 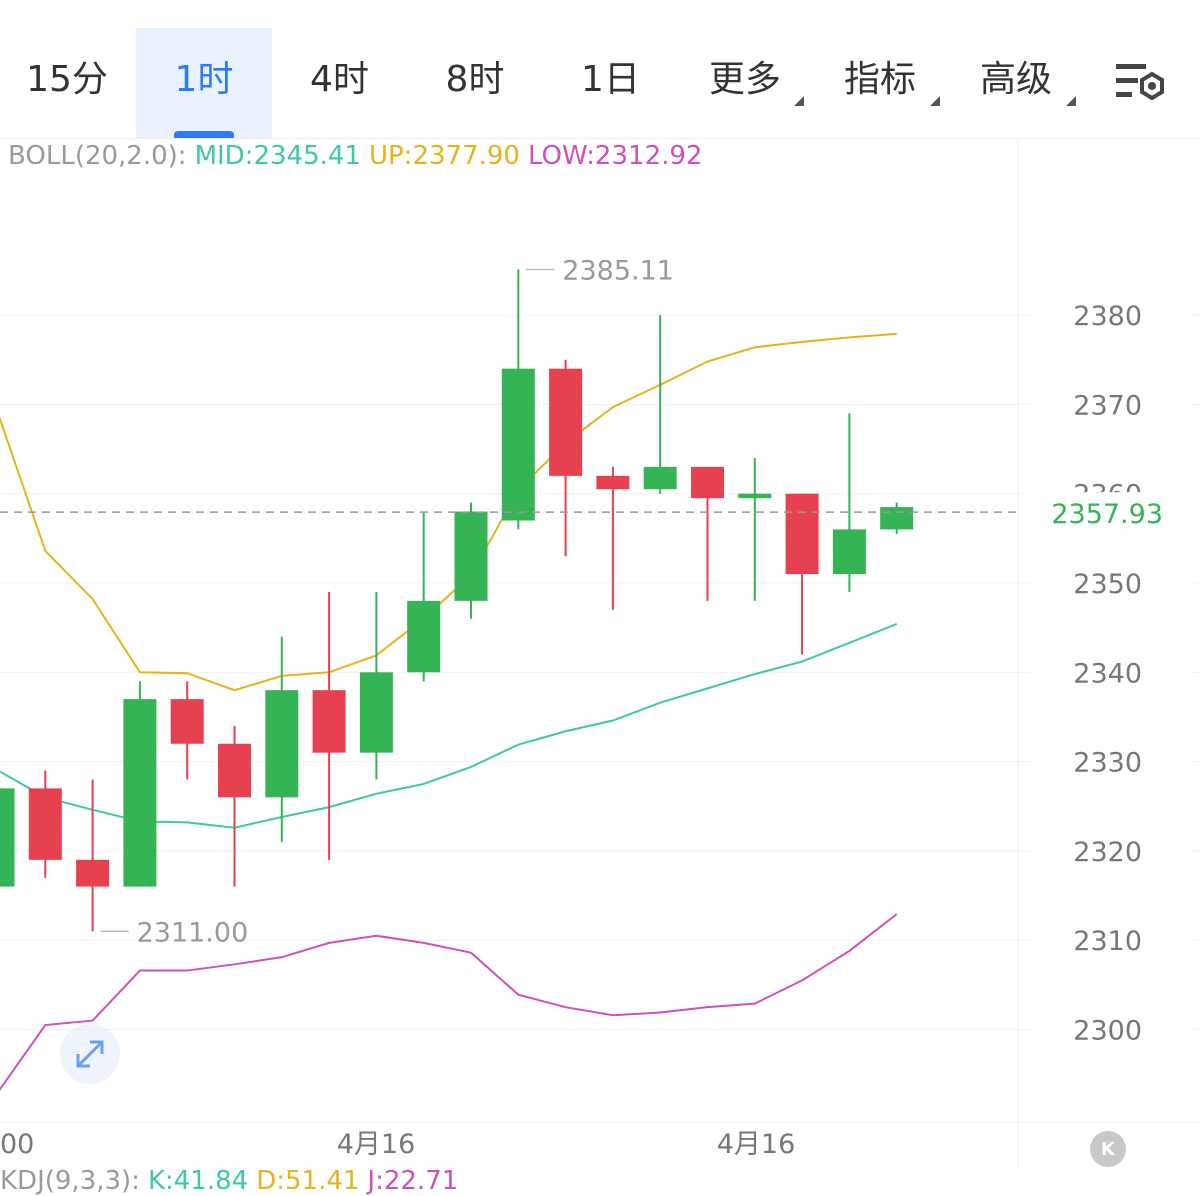 What do you see at coordinates (17, 1144) in the screenshot?
I see `x-tick-label: 00` at bounding box center [17, 1144].